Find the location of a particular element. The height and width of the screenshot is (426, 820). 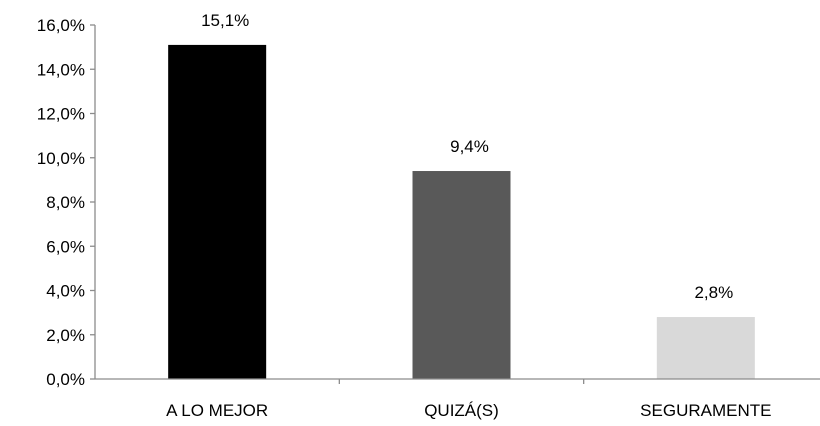

y-axis: 0,0% 2,0% 4,0% 6,0% 8,0% 10,0% 12,0% 14,0% 16,0% is located at coordinates (66, 202).